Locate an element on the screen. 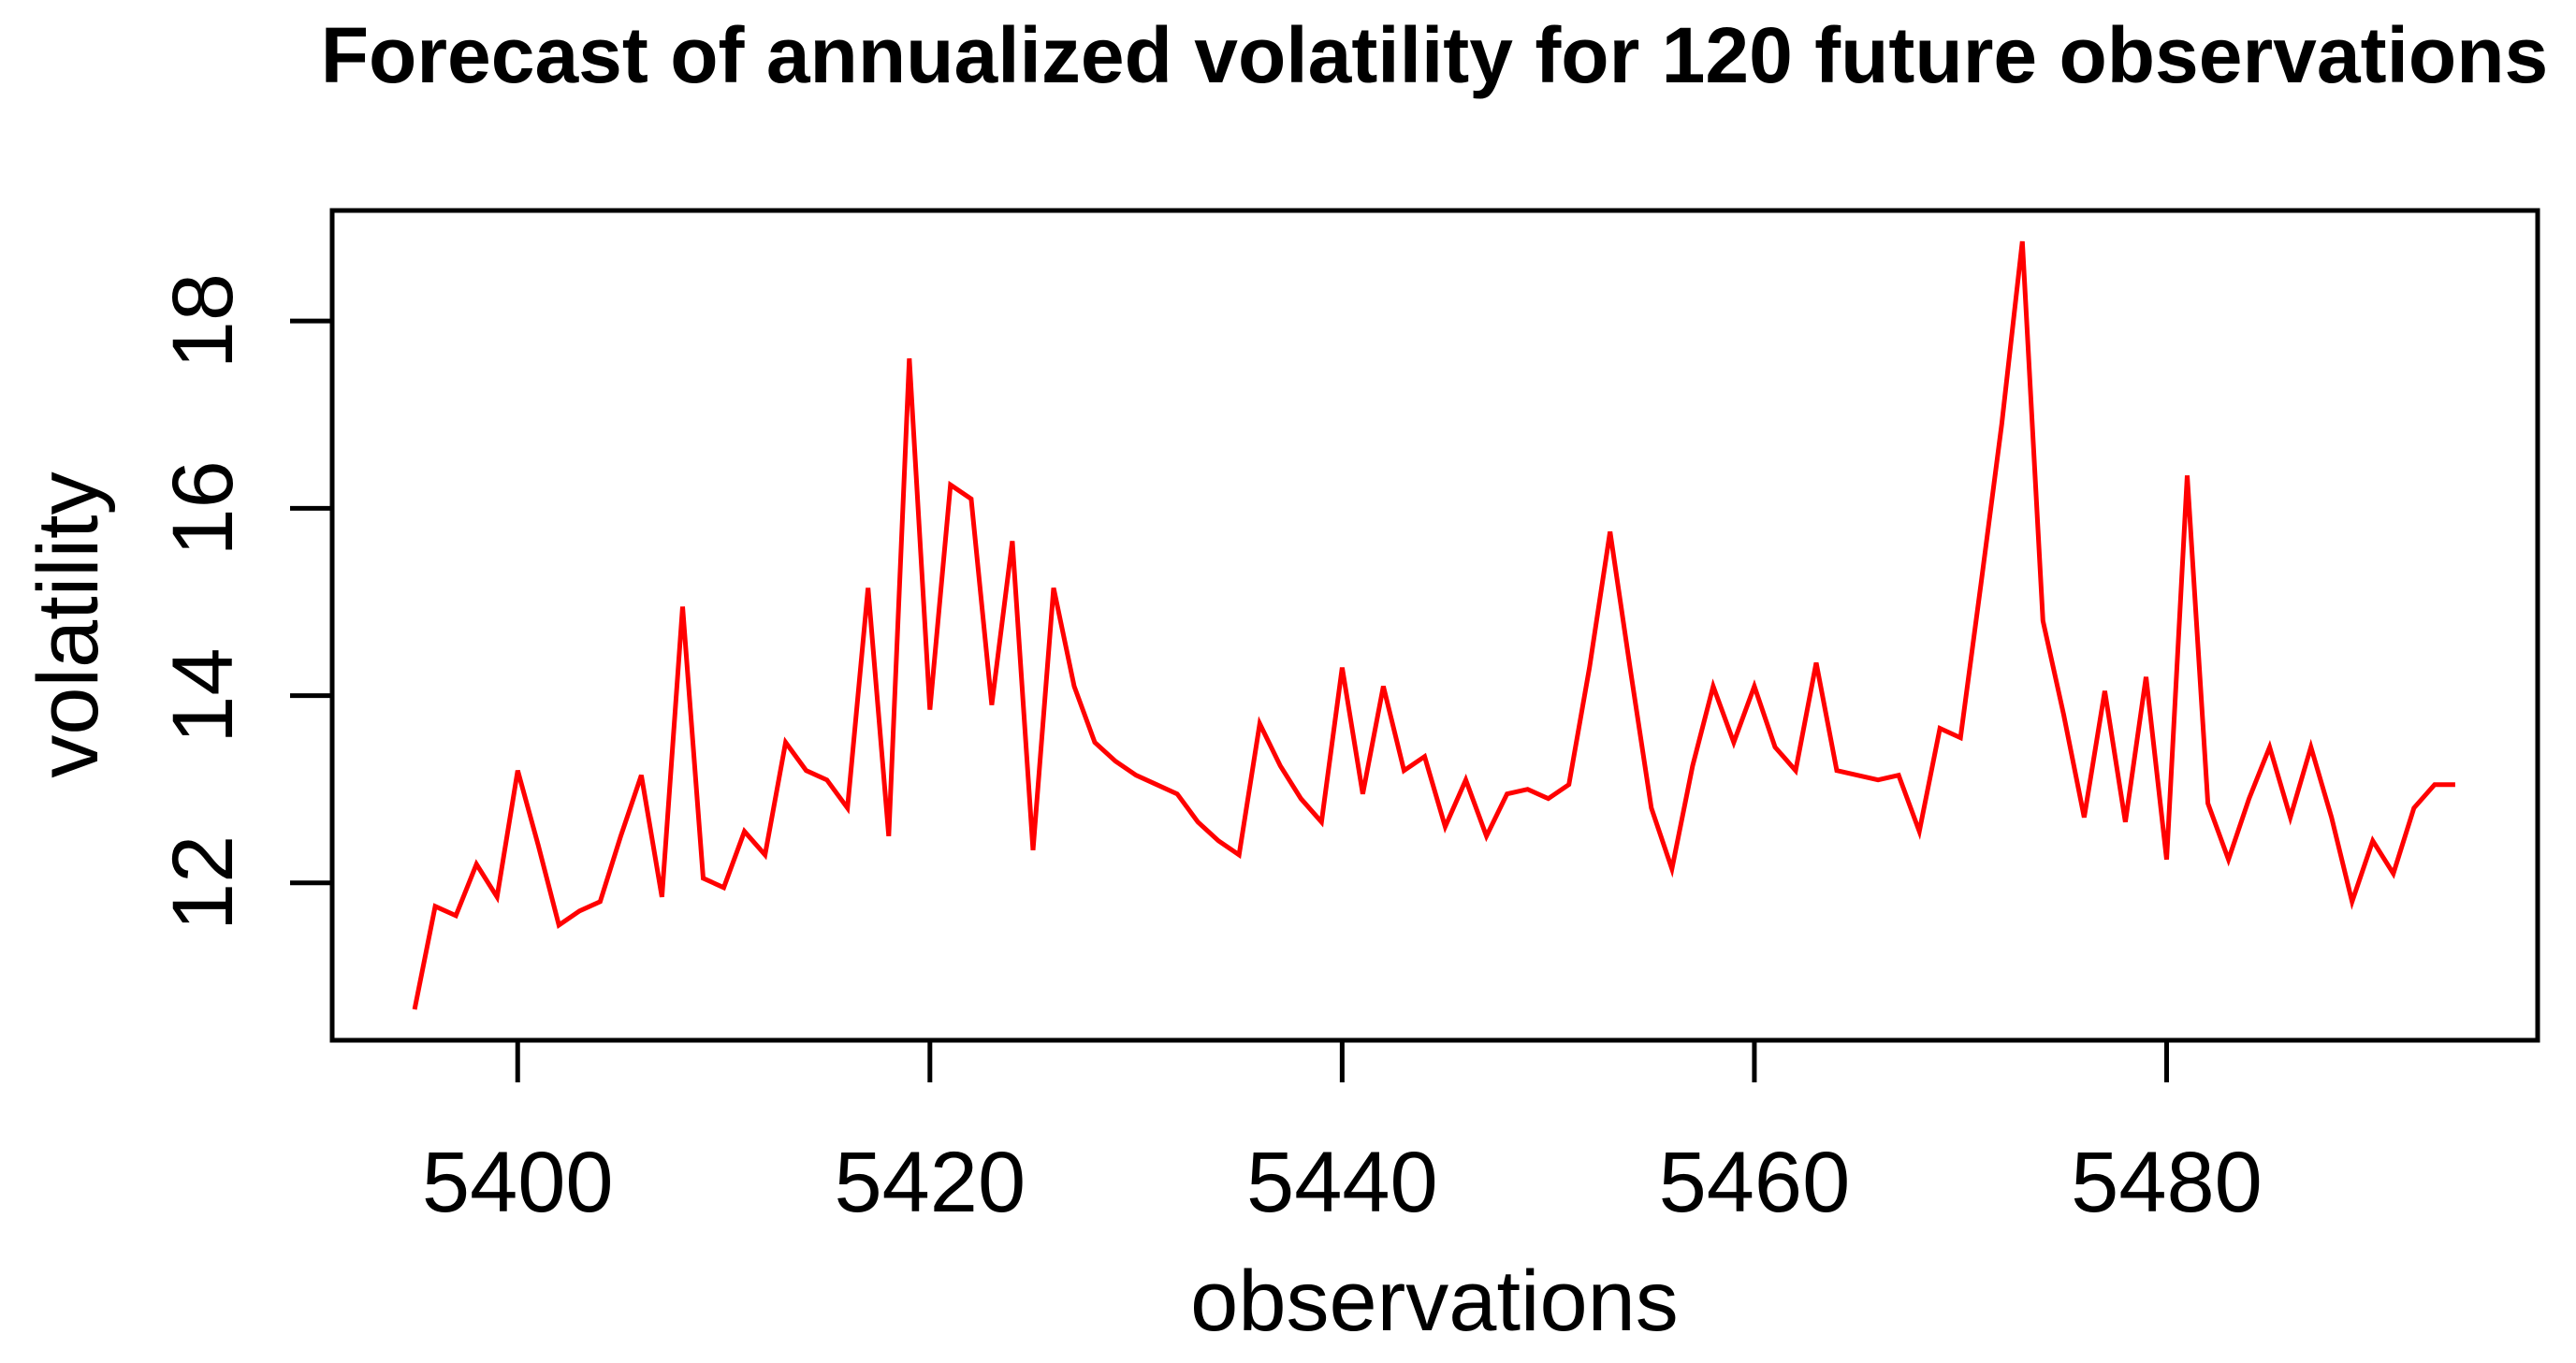 Image resolution: width=2576 pixels, height=1363 pixels. x-tick-label: 5400 is located at coordinates (518, 1182).